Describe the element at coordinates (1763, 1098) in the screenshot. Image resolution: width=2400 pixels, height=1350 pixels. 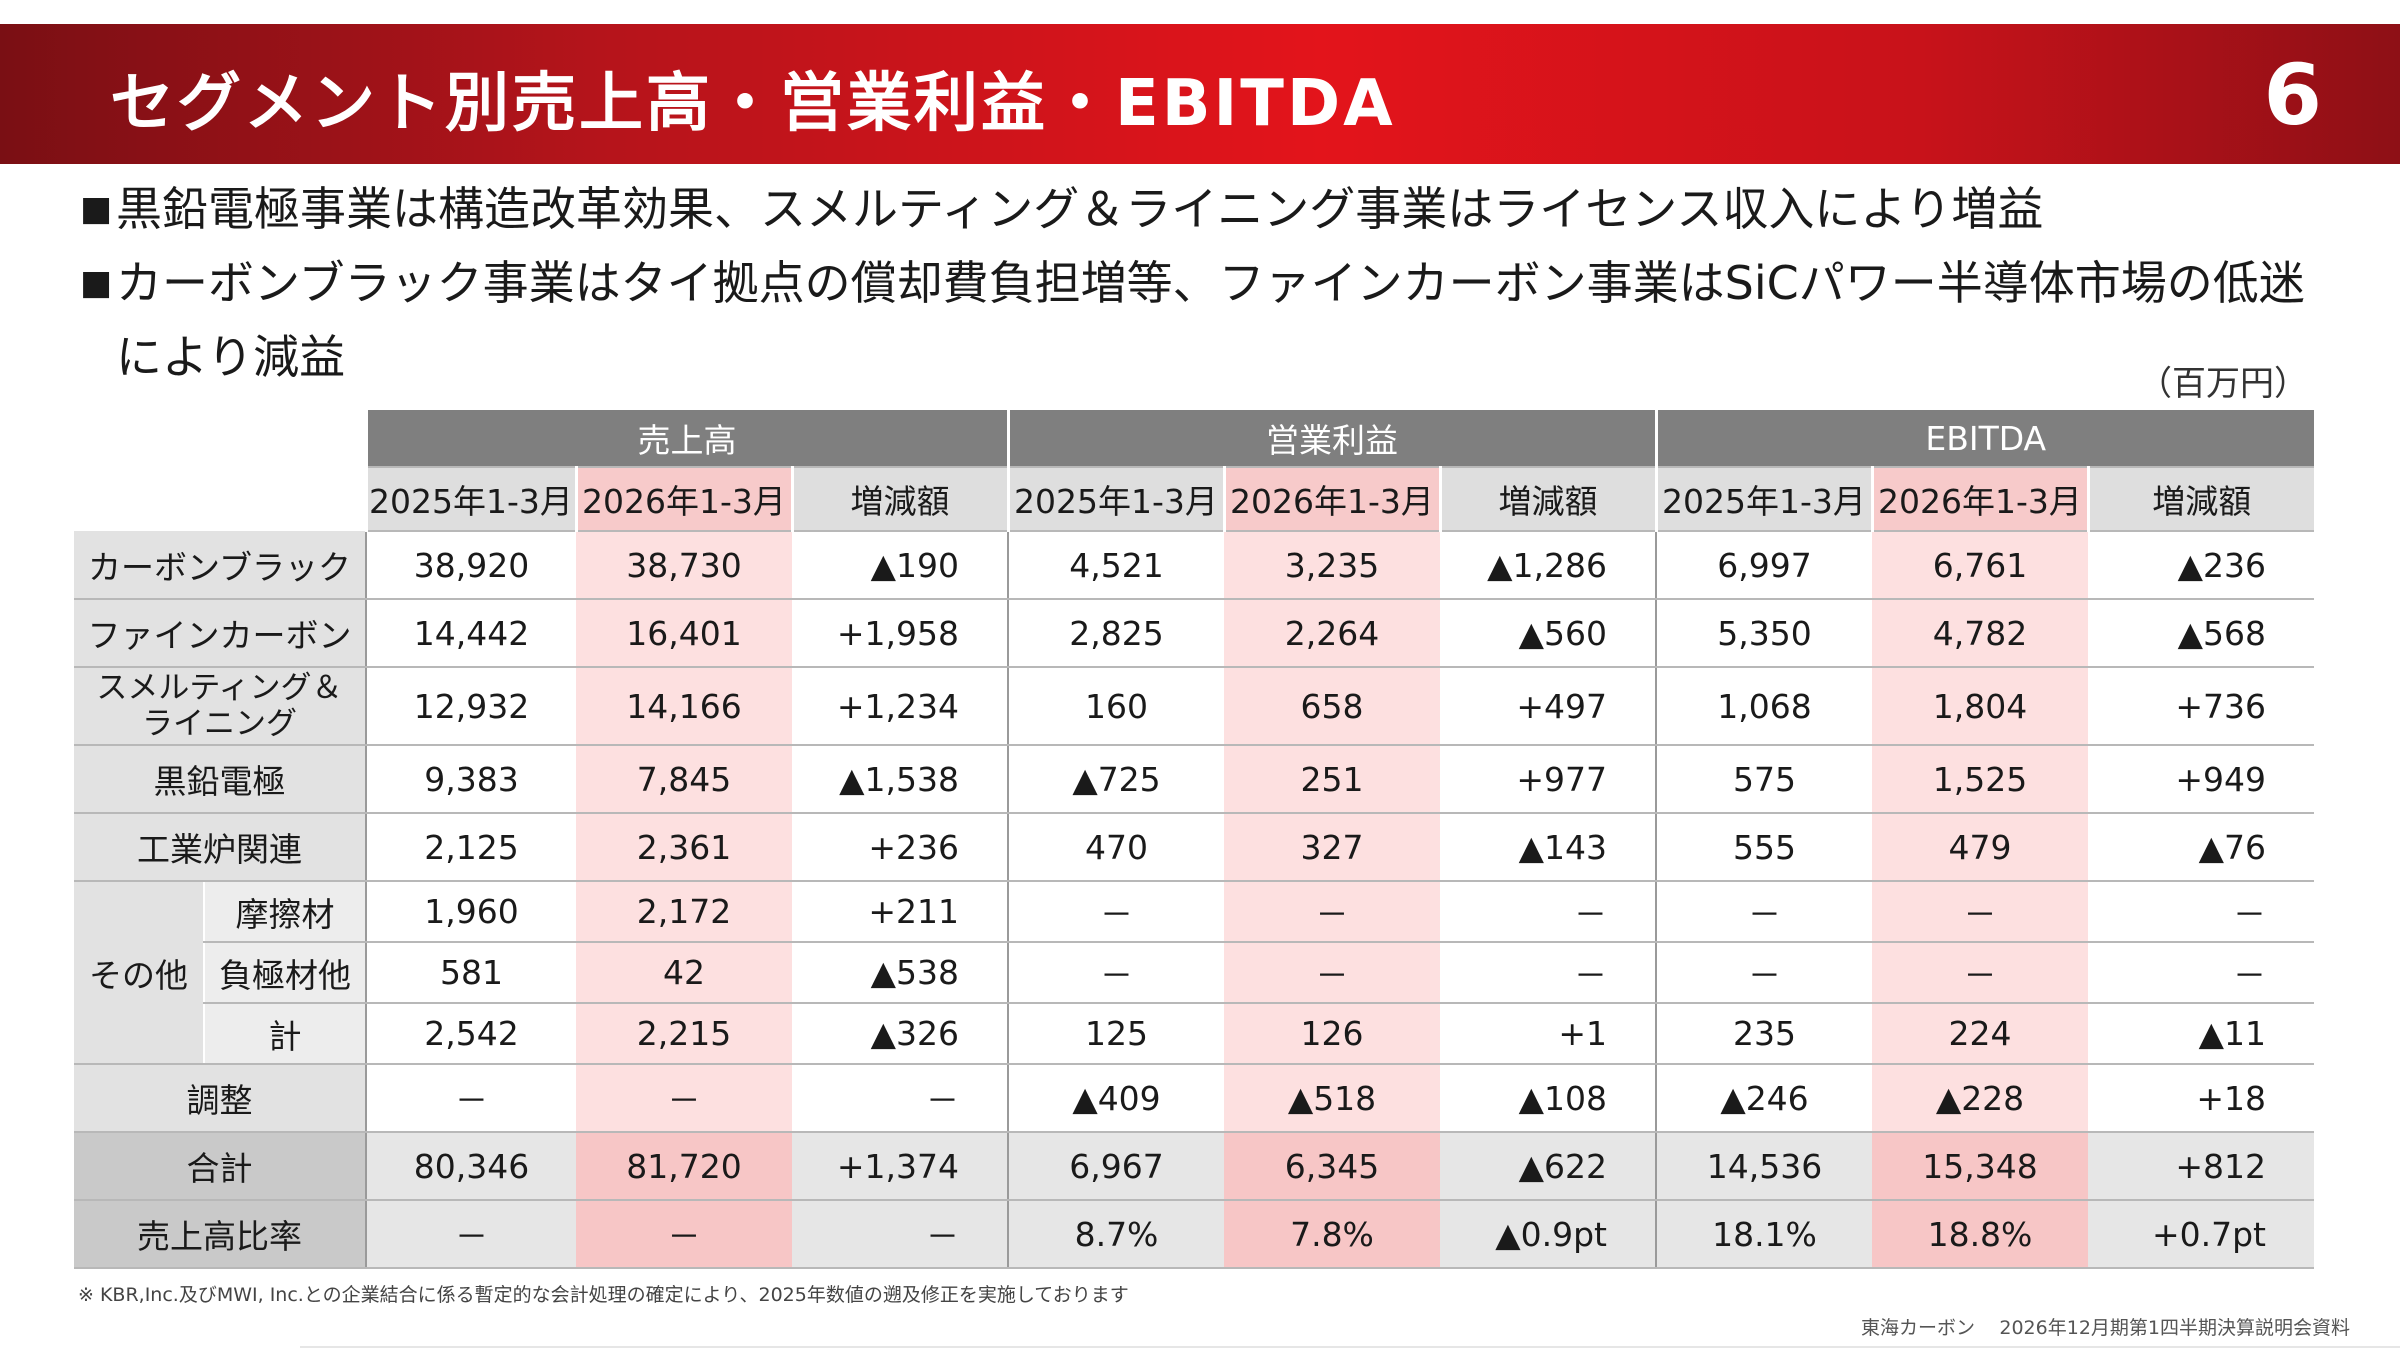
I see `table-cell: ▲246` at that location.